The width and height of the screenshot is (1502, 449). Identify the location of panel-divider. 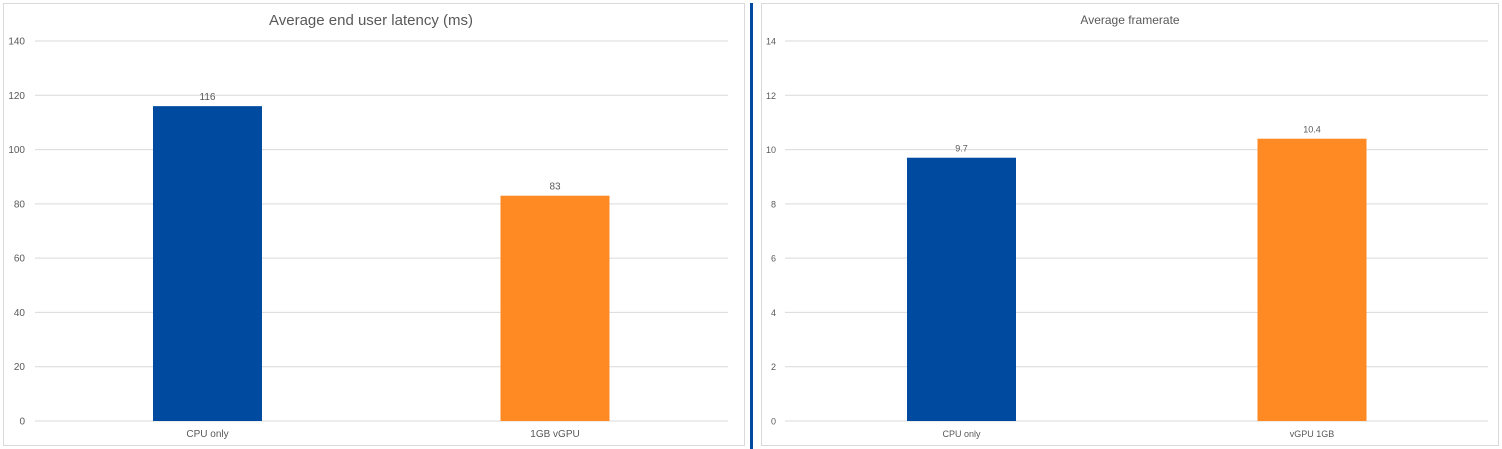
(751, 226).